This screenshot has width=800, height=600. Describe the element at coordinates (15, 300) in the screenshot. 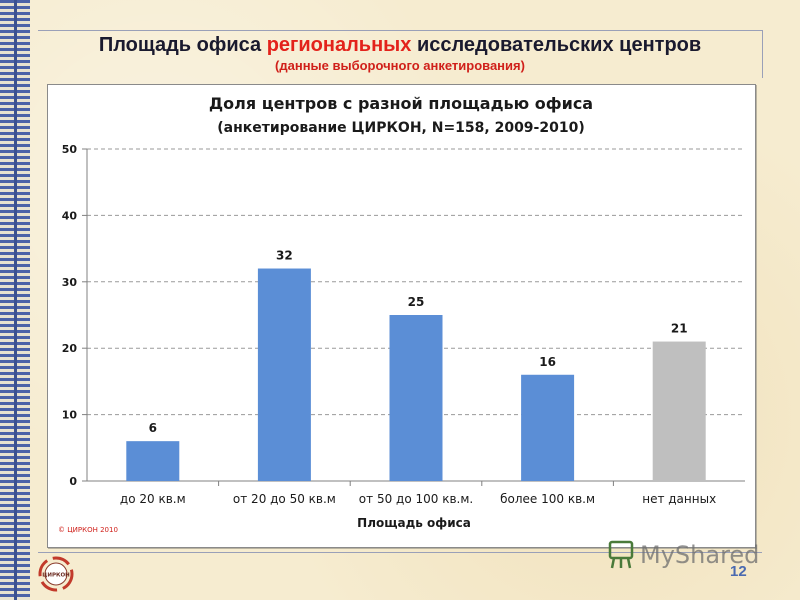

I see `decorative-left-strip` at that location.